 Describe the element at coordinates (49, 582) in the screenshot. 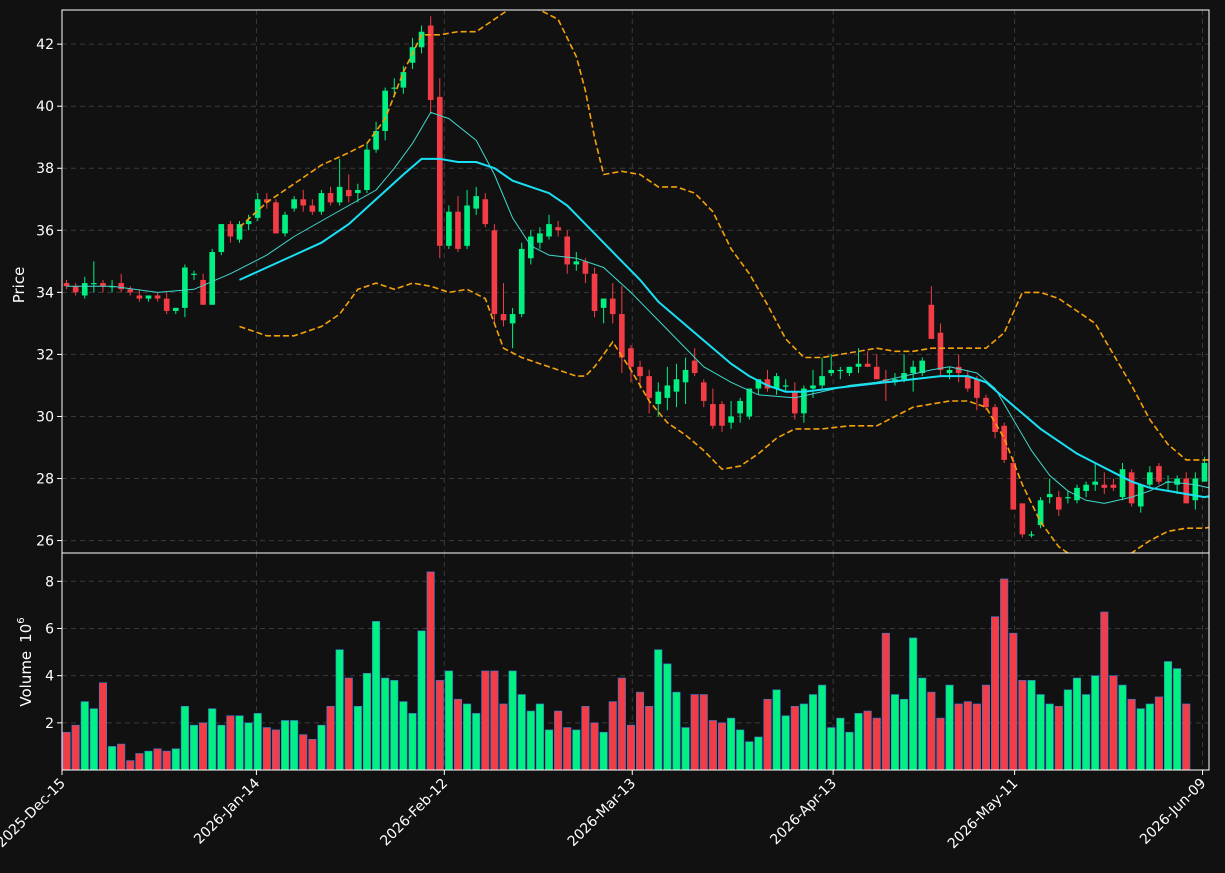

I see `volume-tick-label: 8` at that location.